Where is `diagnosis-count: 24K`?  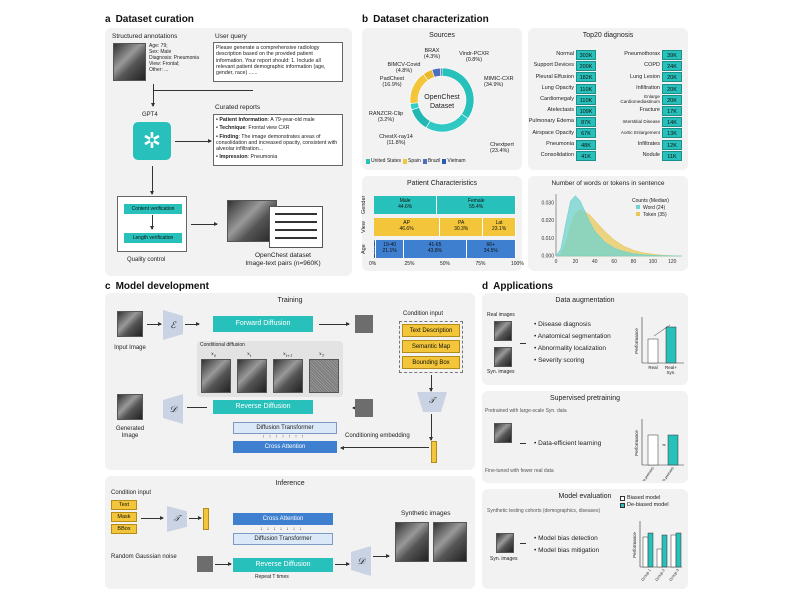 diagnosis-count: 24K is located at coordinates (672, 66).